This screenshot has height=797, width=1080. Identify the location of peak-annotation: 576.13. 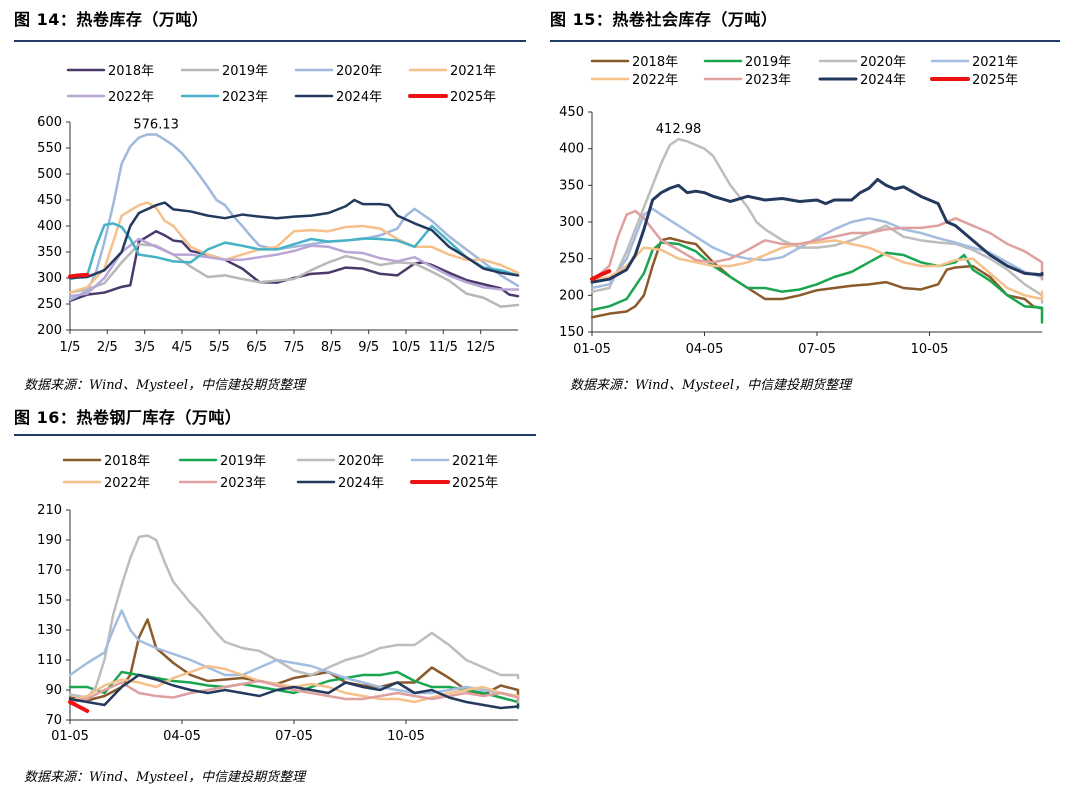
(156, 124).